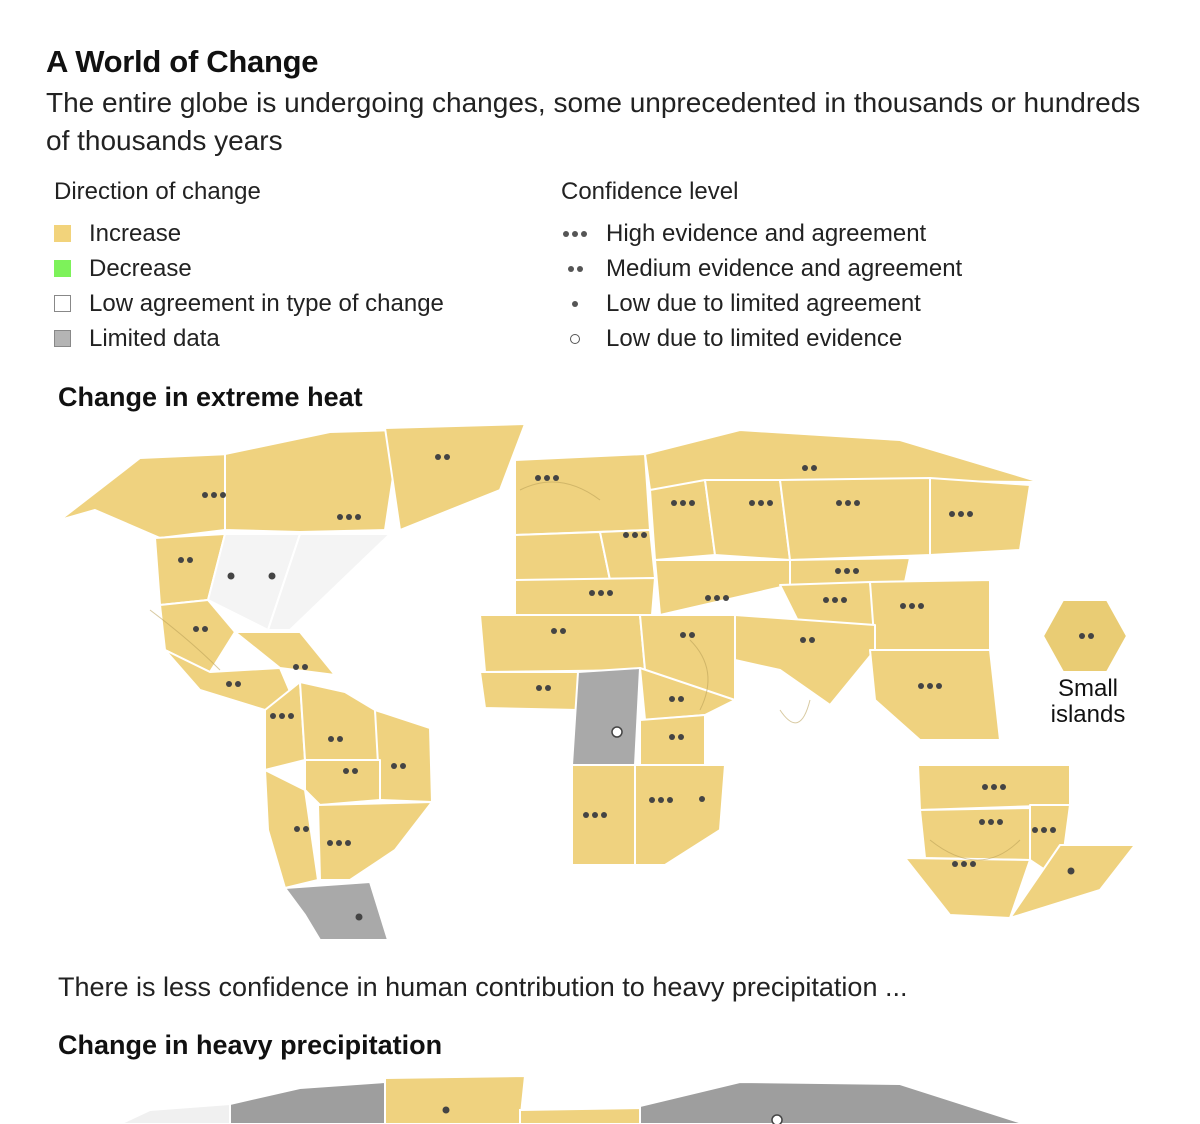  Describe the element at coordinates (606, 716) in the screenshot. I see `region-central-africa` at that location.